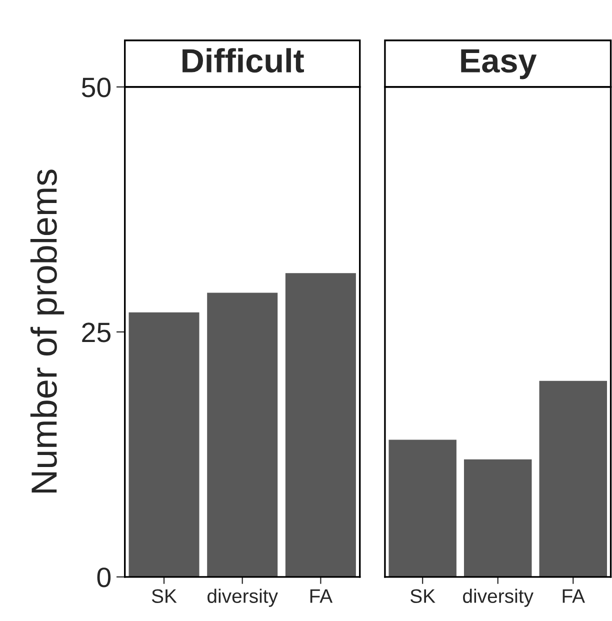 This screenshot has width=612, height=621. What do you see at coordinates (96, 332) in the screenshot?
I see `y-tick-label: 25` at bounding box center [96, 332].